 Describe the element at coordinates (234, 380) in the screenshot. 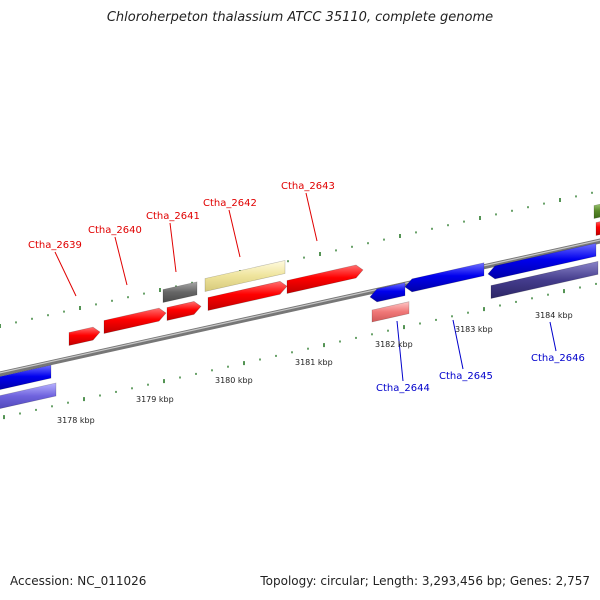

I see `kbp-label-3180: 3180 kbp` at that location.